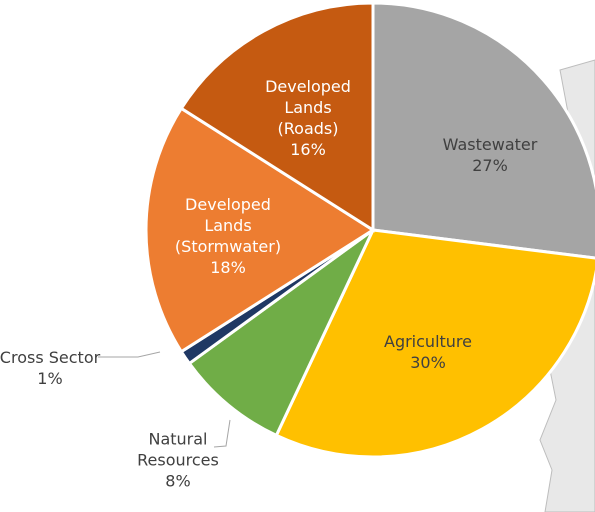 The width and height of the screenshot is (595, 512). Describe the element at coordinates (308, 107) in the screenshot. I see `category-label: Developed Lands (Roads)` at that location.